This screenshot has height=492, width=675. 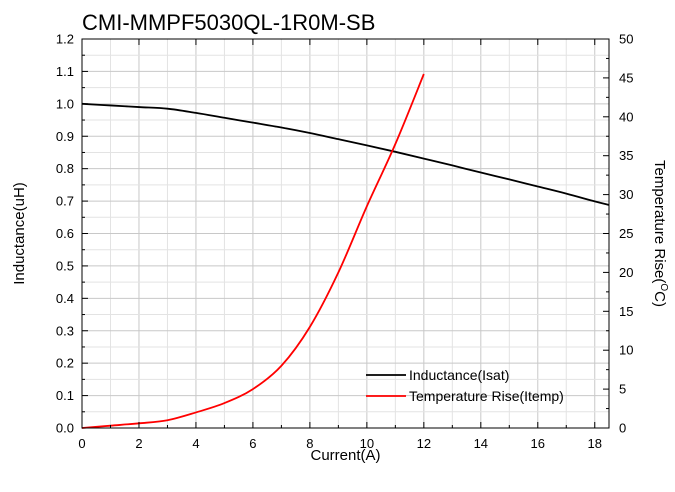 I want to click on y2-tick-label: 50, so click(x=626, y=39).